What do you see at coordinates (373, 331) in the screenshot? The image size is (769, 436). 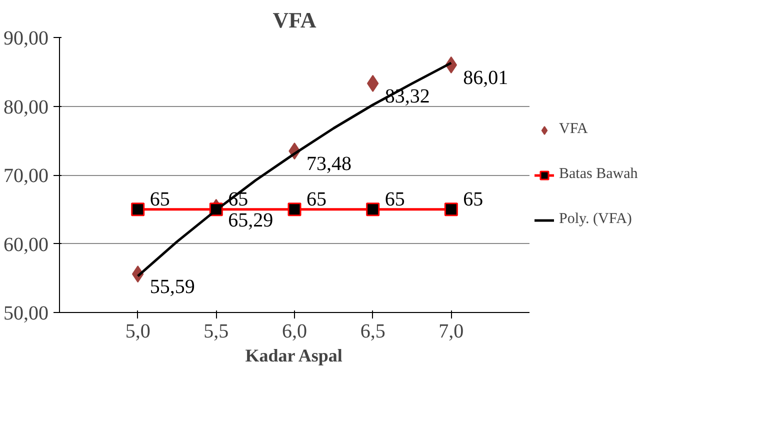 I see `x-tick-label: 6,5` at bounding box center [373, 331].